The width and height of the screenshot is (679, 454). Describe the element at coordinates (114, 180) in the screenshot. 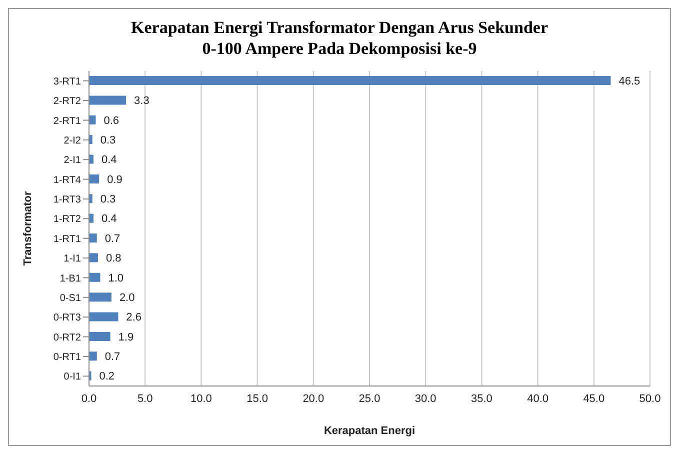

I see `data-label: 0.9` at that location.